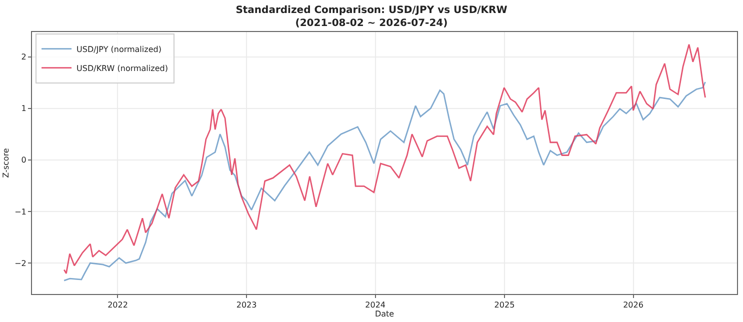  I want to click on x-tick-label: 2026, so click(633, 305).